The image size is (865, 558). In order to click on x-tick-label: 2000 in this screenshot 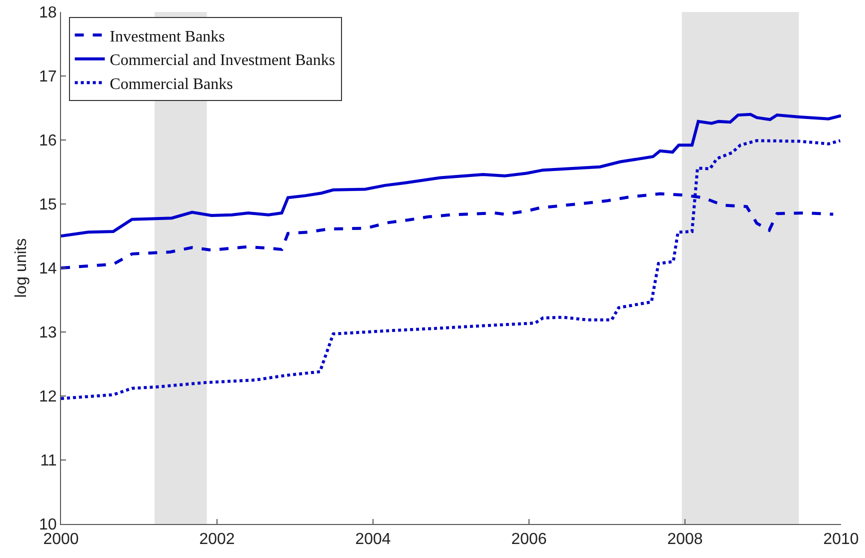, I will do `click(61, 539)`.